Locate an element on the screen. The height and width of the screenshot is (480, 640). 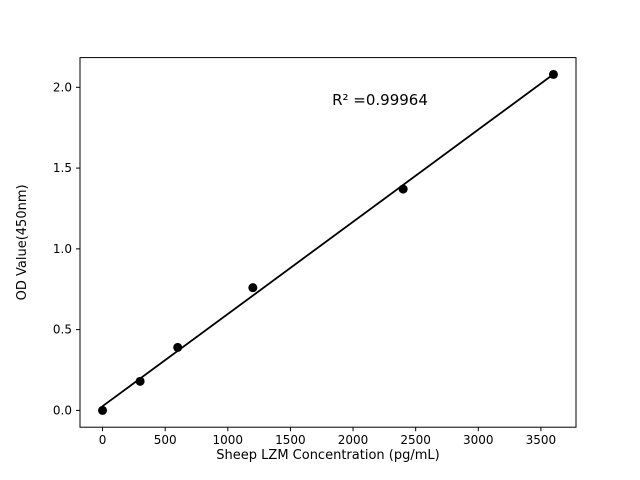
x-tick-label: 3500 is located at coordinates (541, 440).